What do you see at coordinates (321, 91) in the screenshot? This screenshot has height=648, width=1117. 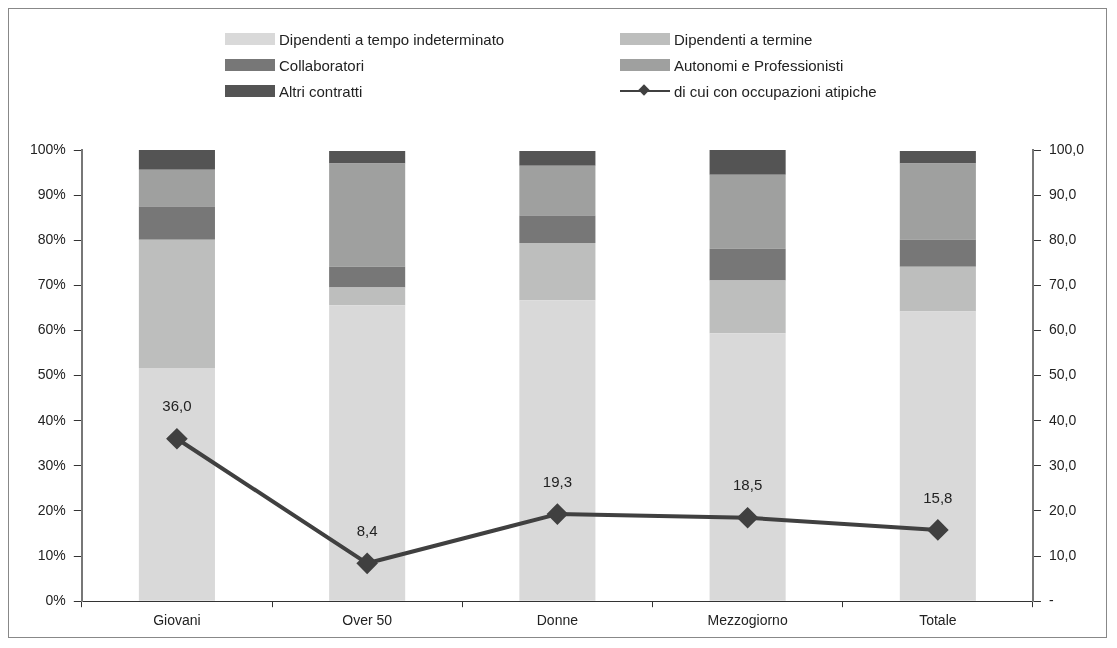 I see `legend-label: Altri contratti` at bounding box center [321, 91].